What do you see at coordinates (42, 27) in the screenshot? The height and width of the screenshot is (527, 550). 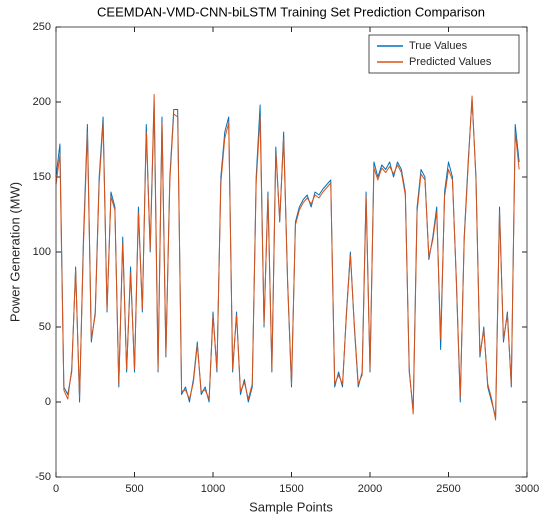 I see `y-tick-label: 250` at bounding box center [42, 27].